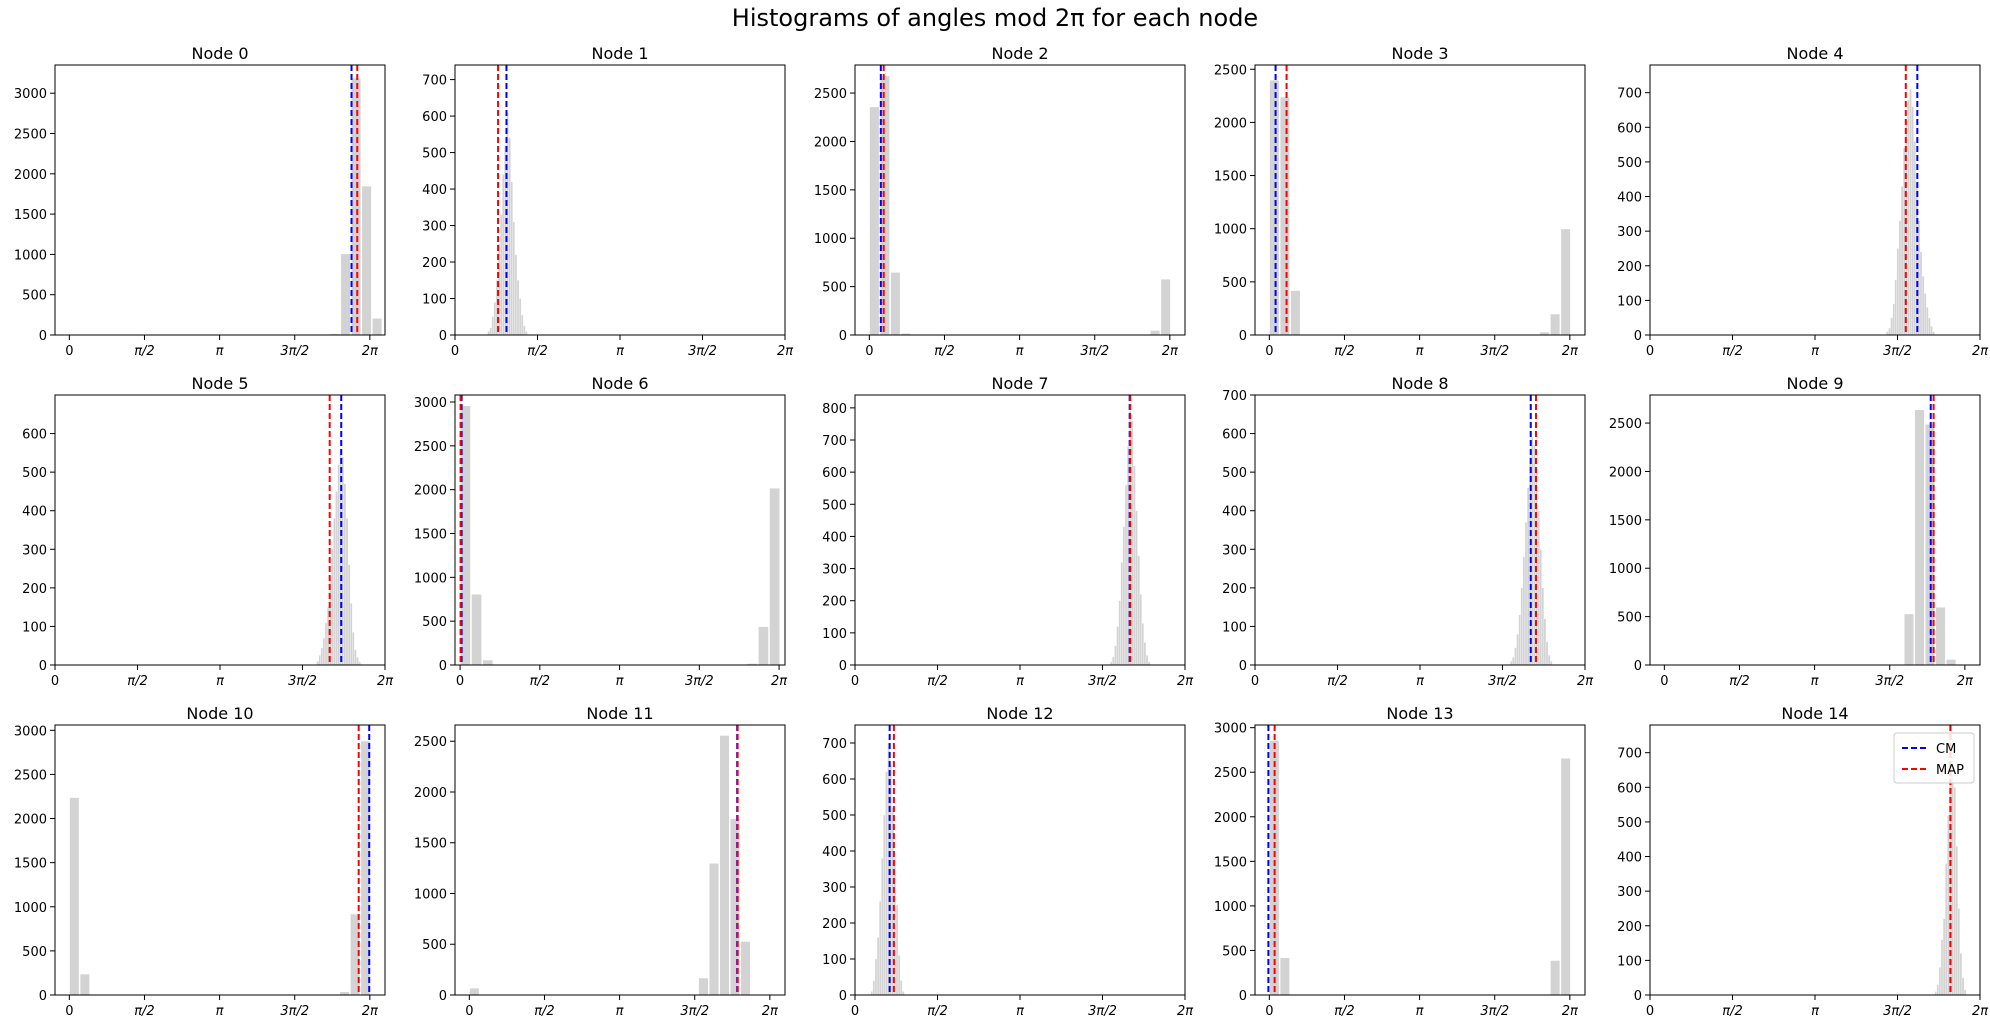 This screenshot has width=1990, height=1025. I want to click on subplot-node-4: Node 4 0 π/2 π 3π/2 2π 0 100 200 300 400 500 600 700, so click(1802, 201).